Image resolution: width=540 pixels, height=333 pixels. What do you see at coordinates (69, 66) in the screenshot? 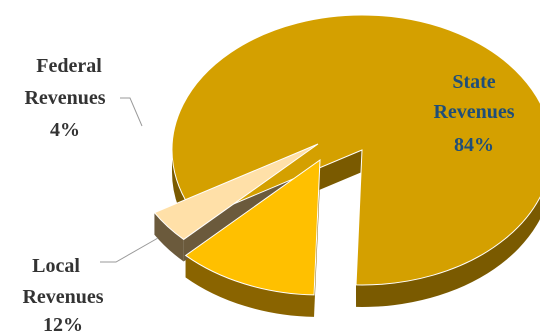
I see `federal-label-line1: Federal` at bounding box center [69, 66].